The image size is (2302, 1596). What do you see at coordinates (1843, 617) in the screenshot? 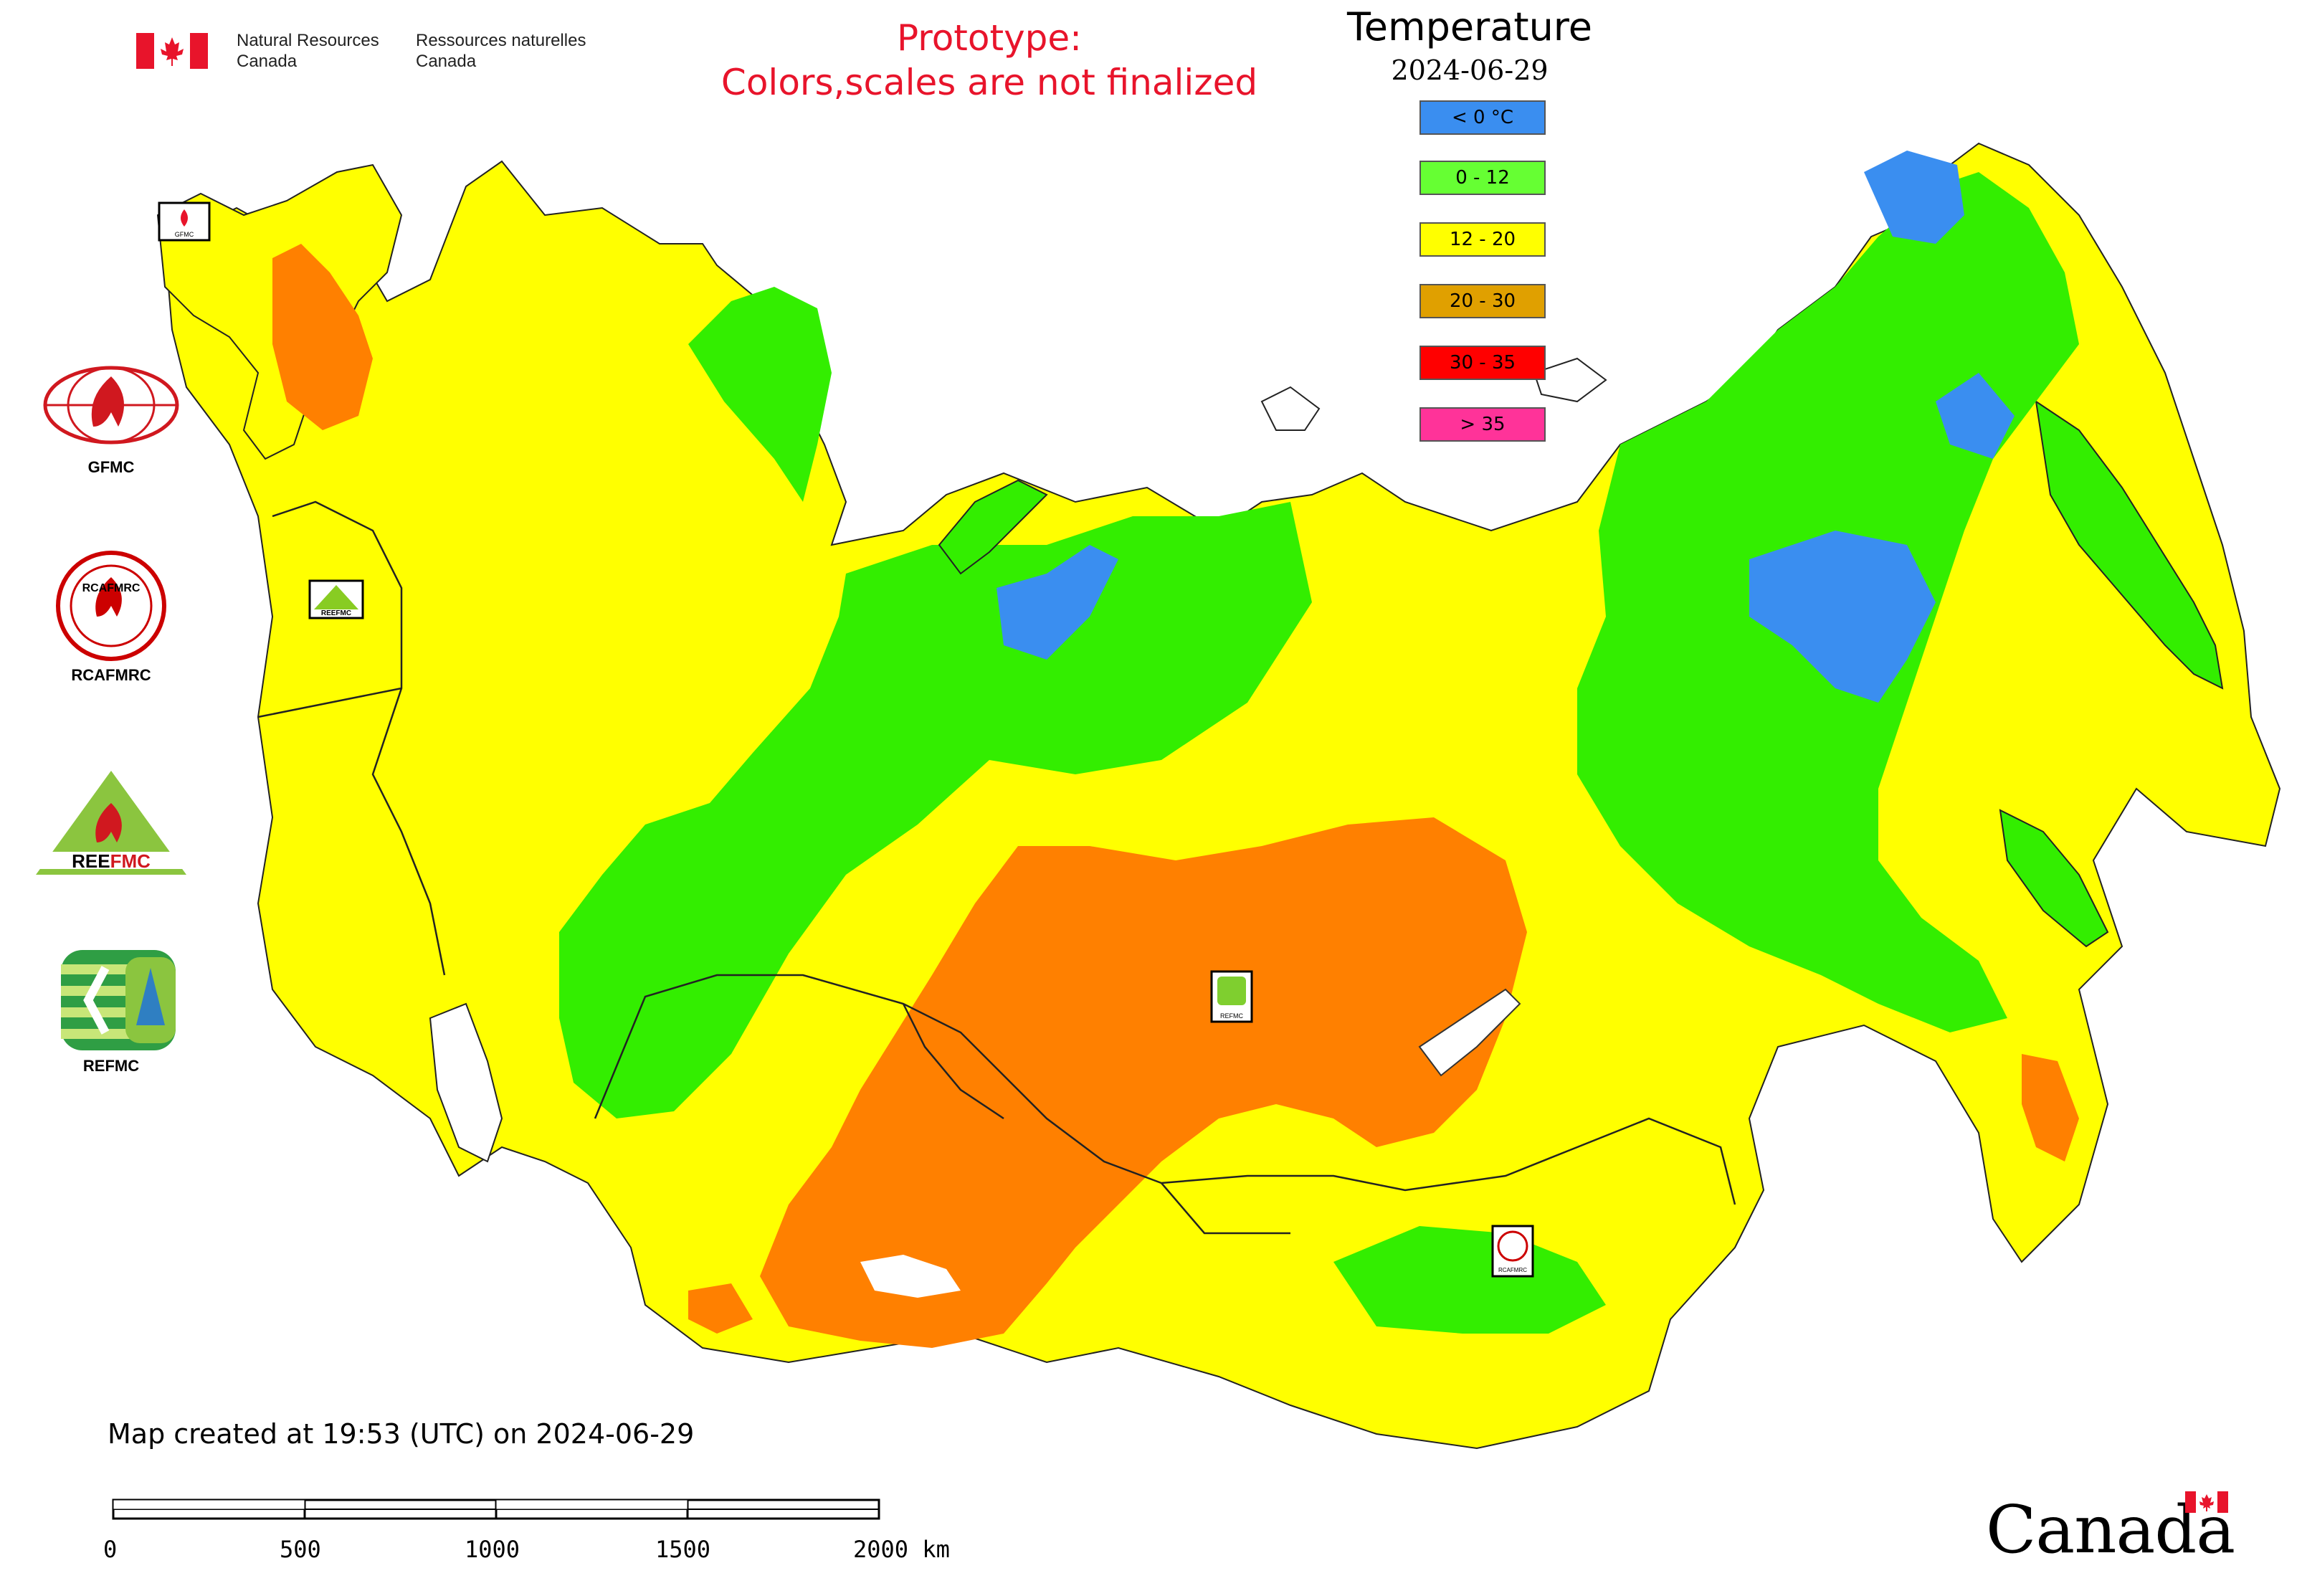
I see `region-cold-verkhoyansk` at bounding box center [1843, 617].